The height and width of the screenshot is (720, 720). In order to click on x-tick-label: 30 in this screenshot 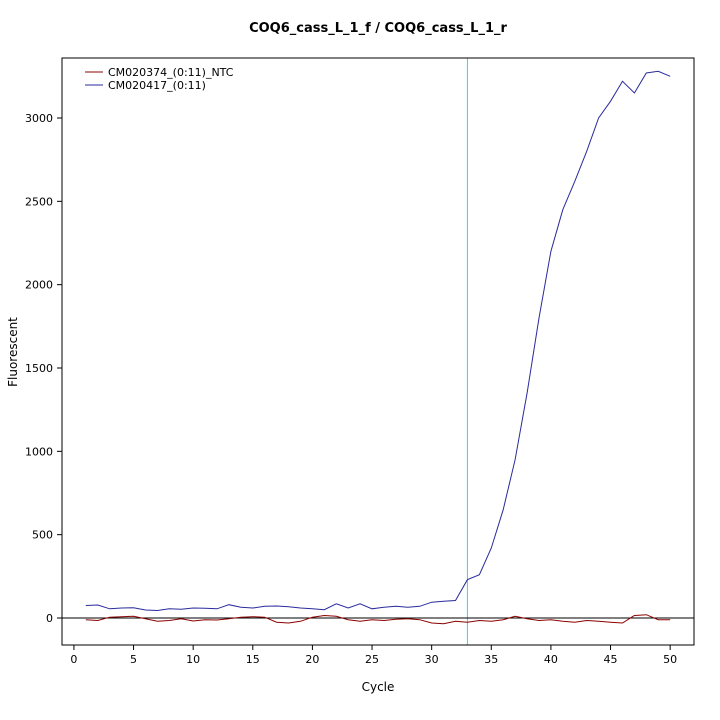, I will do `click(432, 659)`.